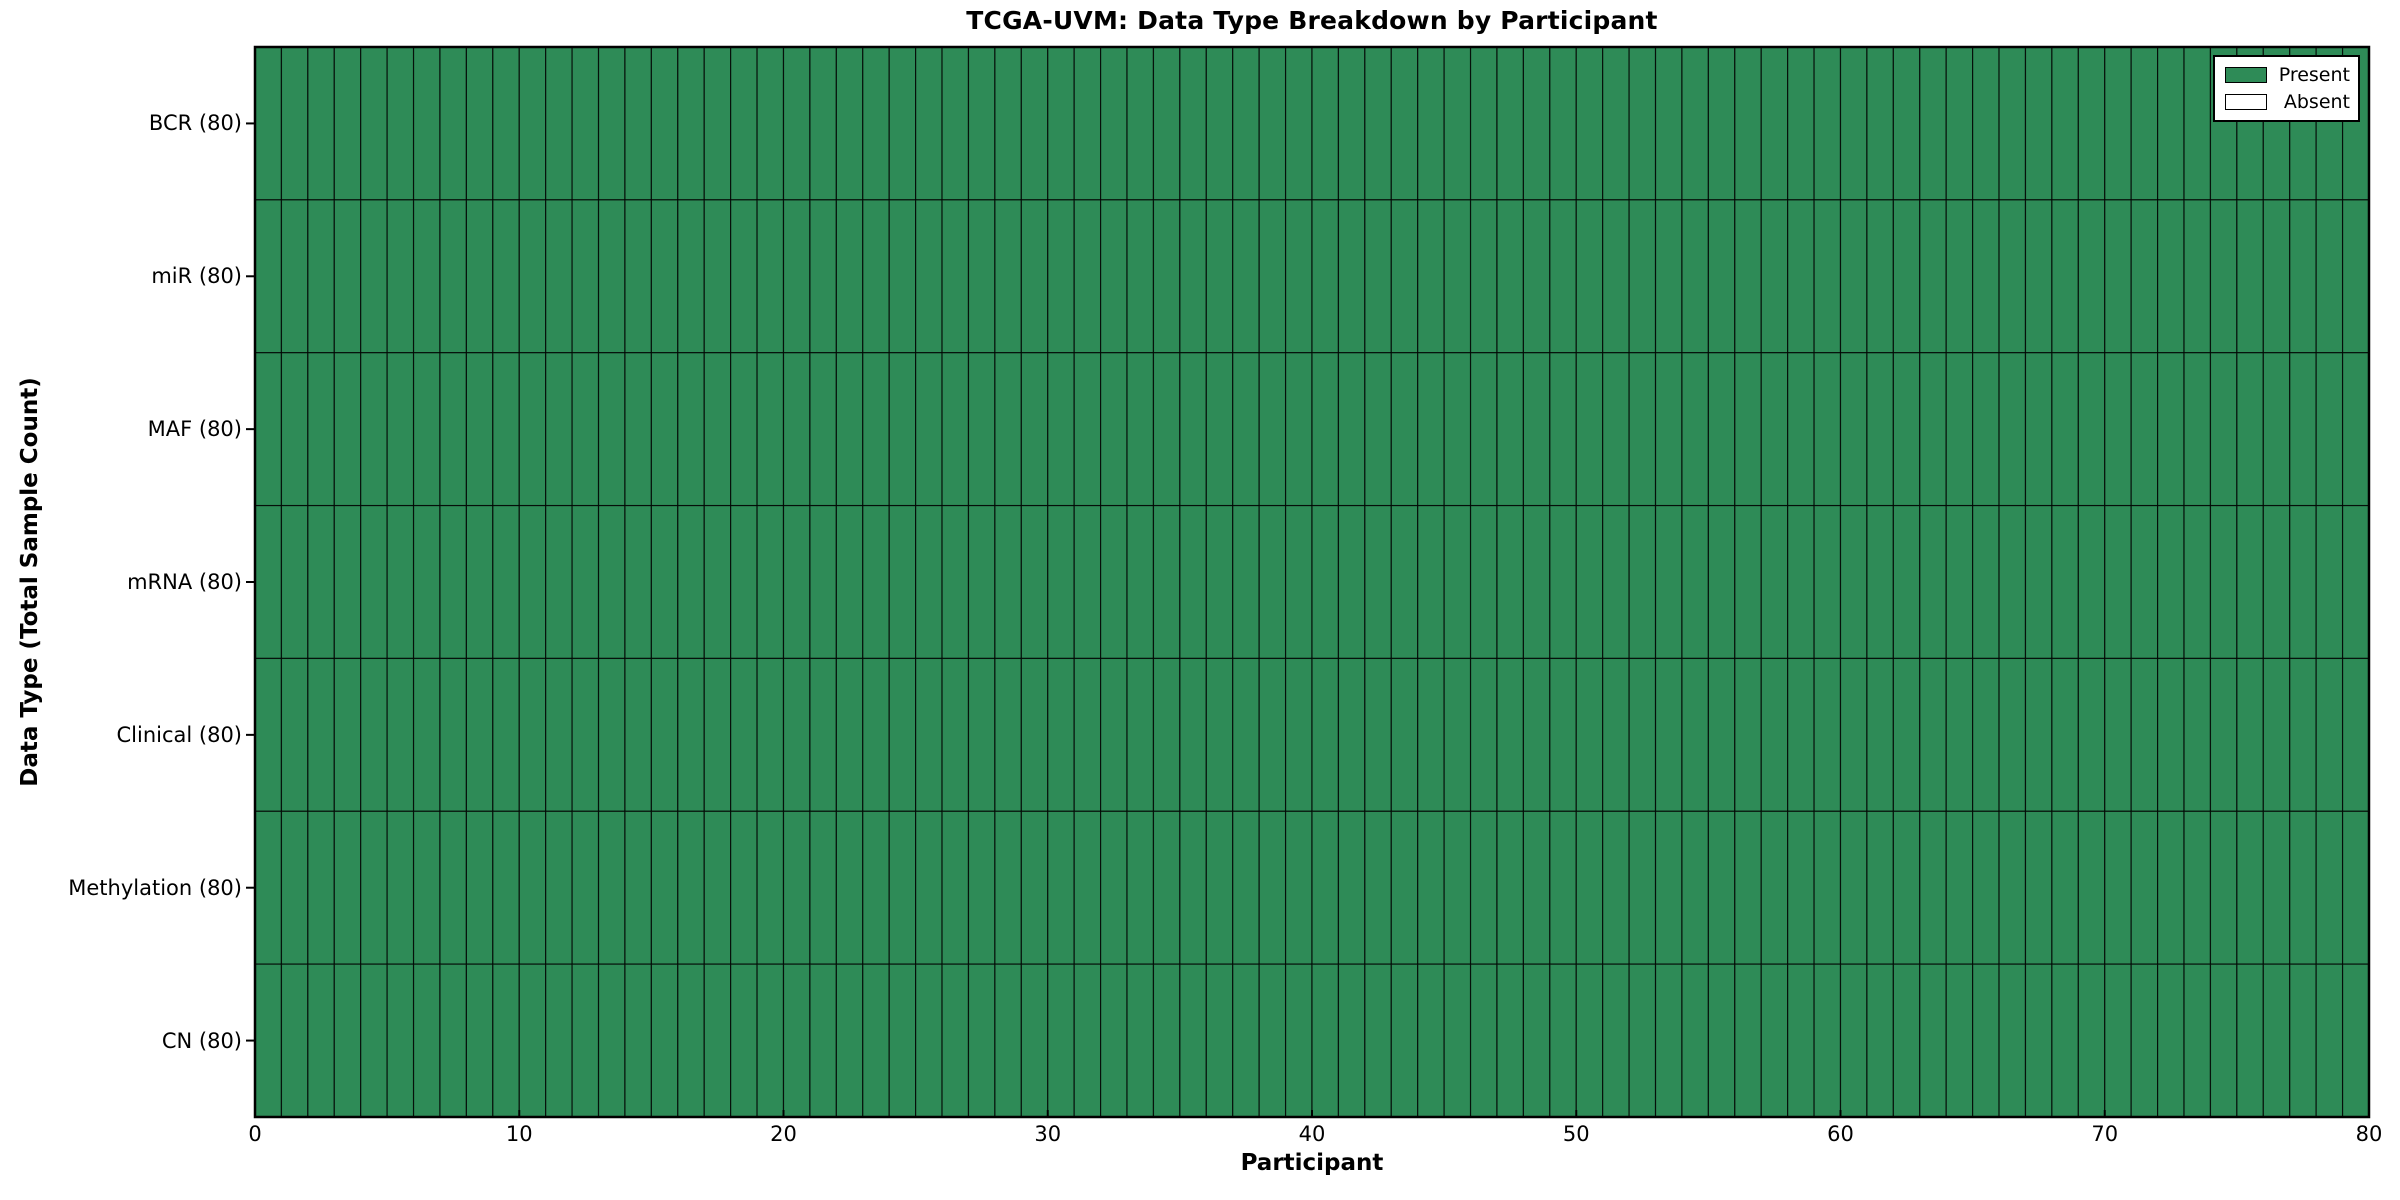 This screenshot has height=1200, width=2400. What do you see at coordinates (184, 582) in the screenshot?
I see `y-tick-label: mRNA (80)` at bounding box center [184, 582].